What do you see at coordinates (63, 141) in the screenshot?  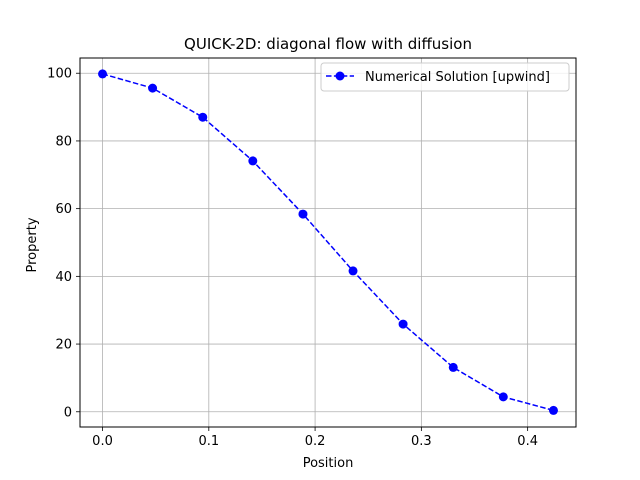 I see `y-tick-label: 80` at bounding box center [63, 141].